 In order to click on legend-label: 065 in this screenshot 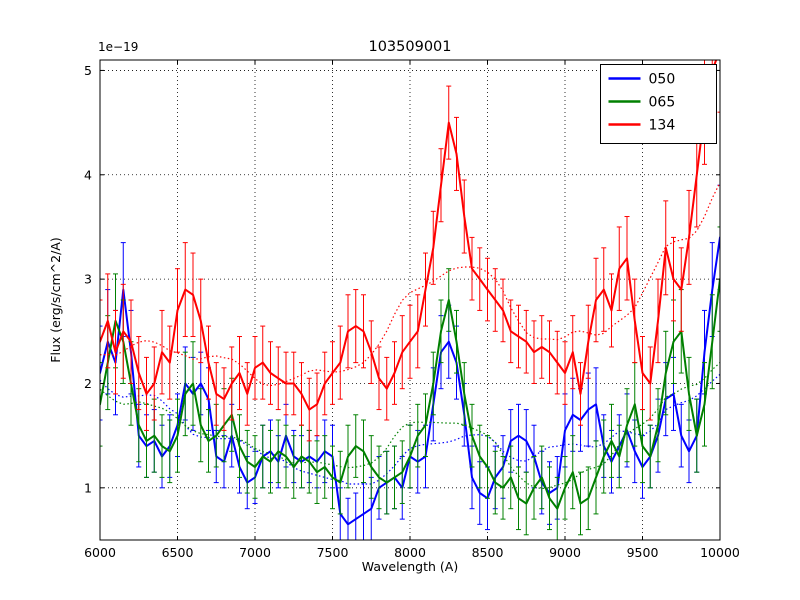, I will do `click(662, 103)`.